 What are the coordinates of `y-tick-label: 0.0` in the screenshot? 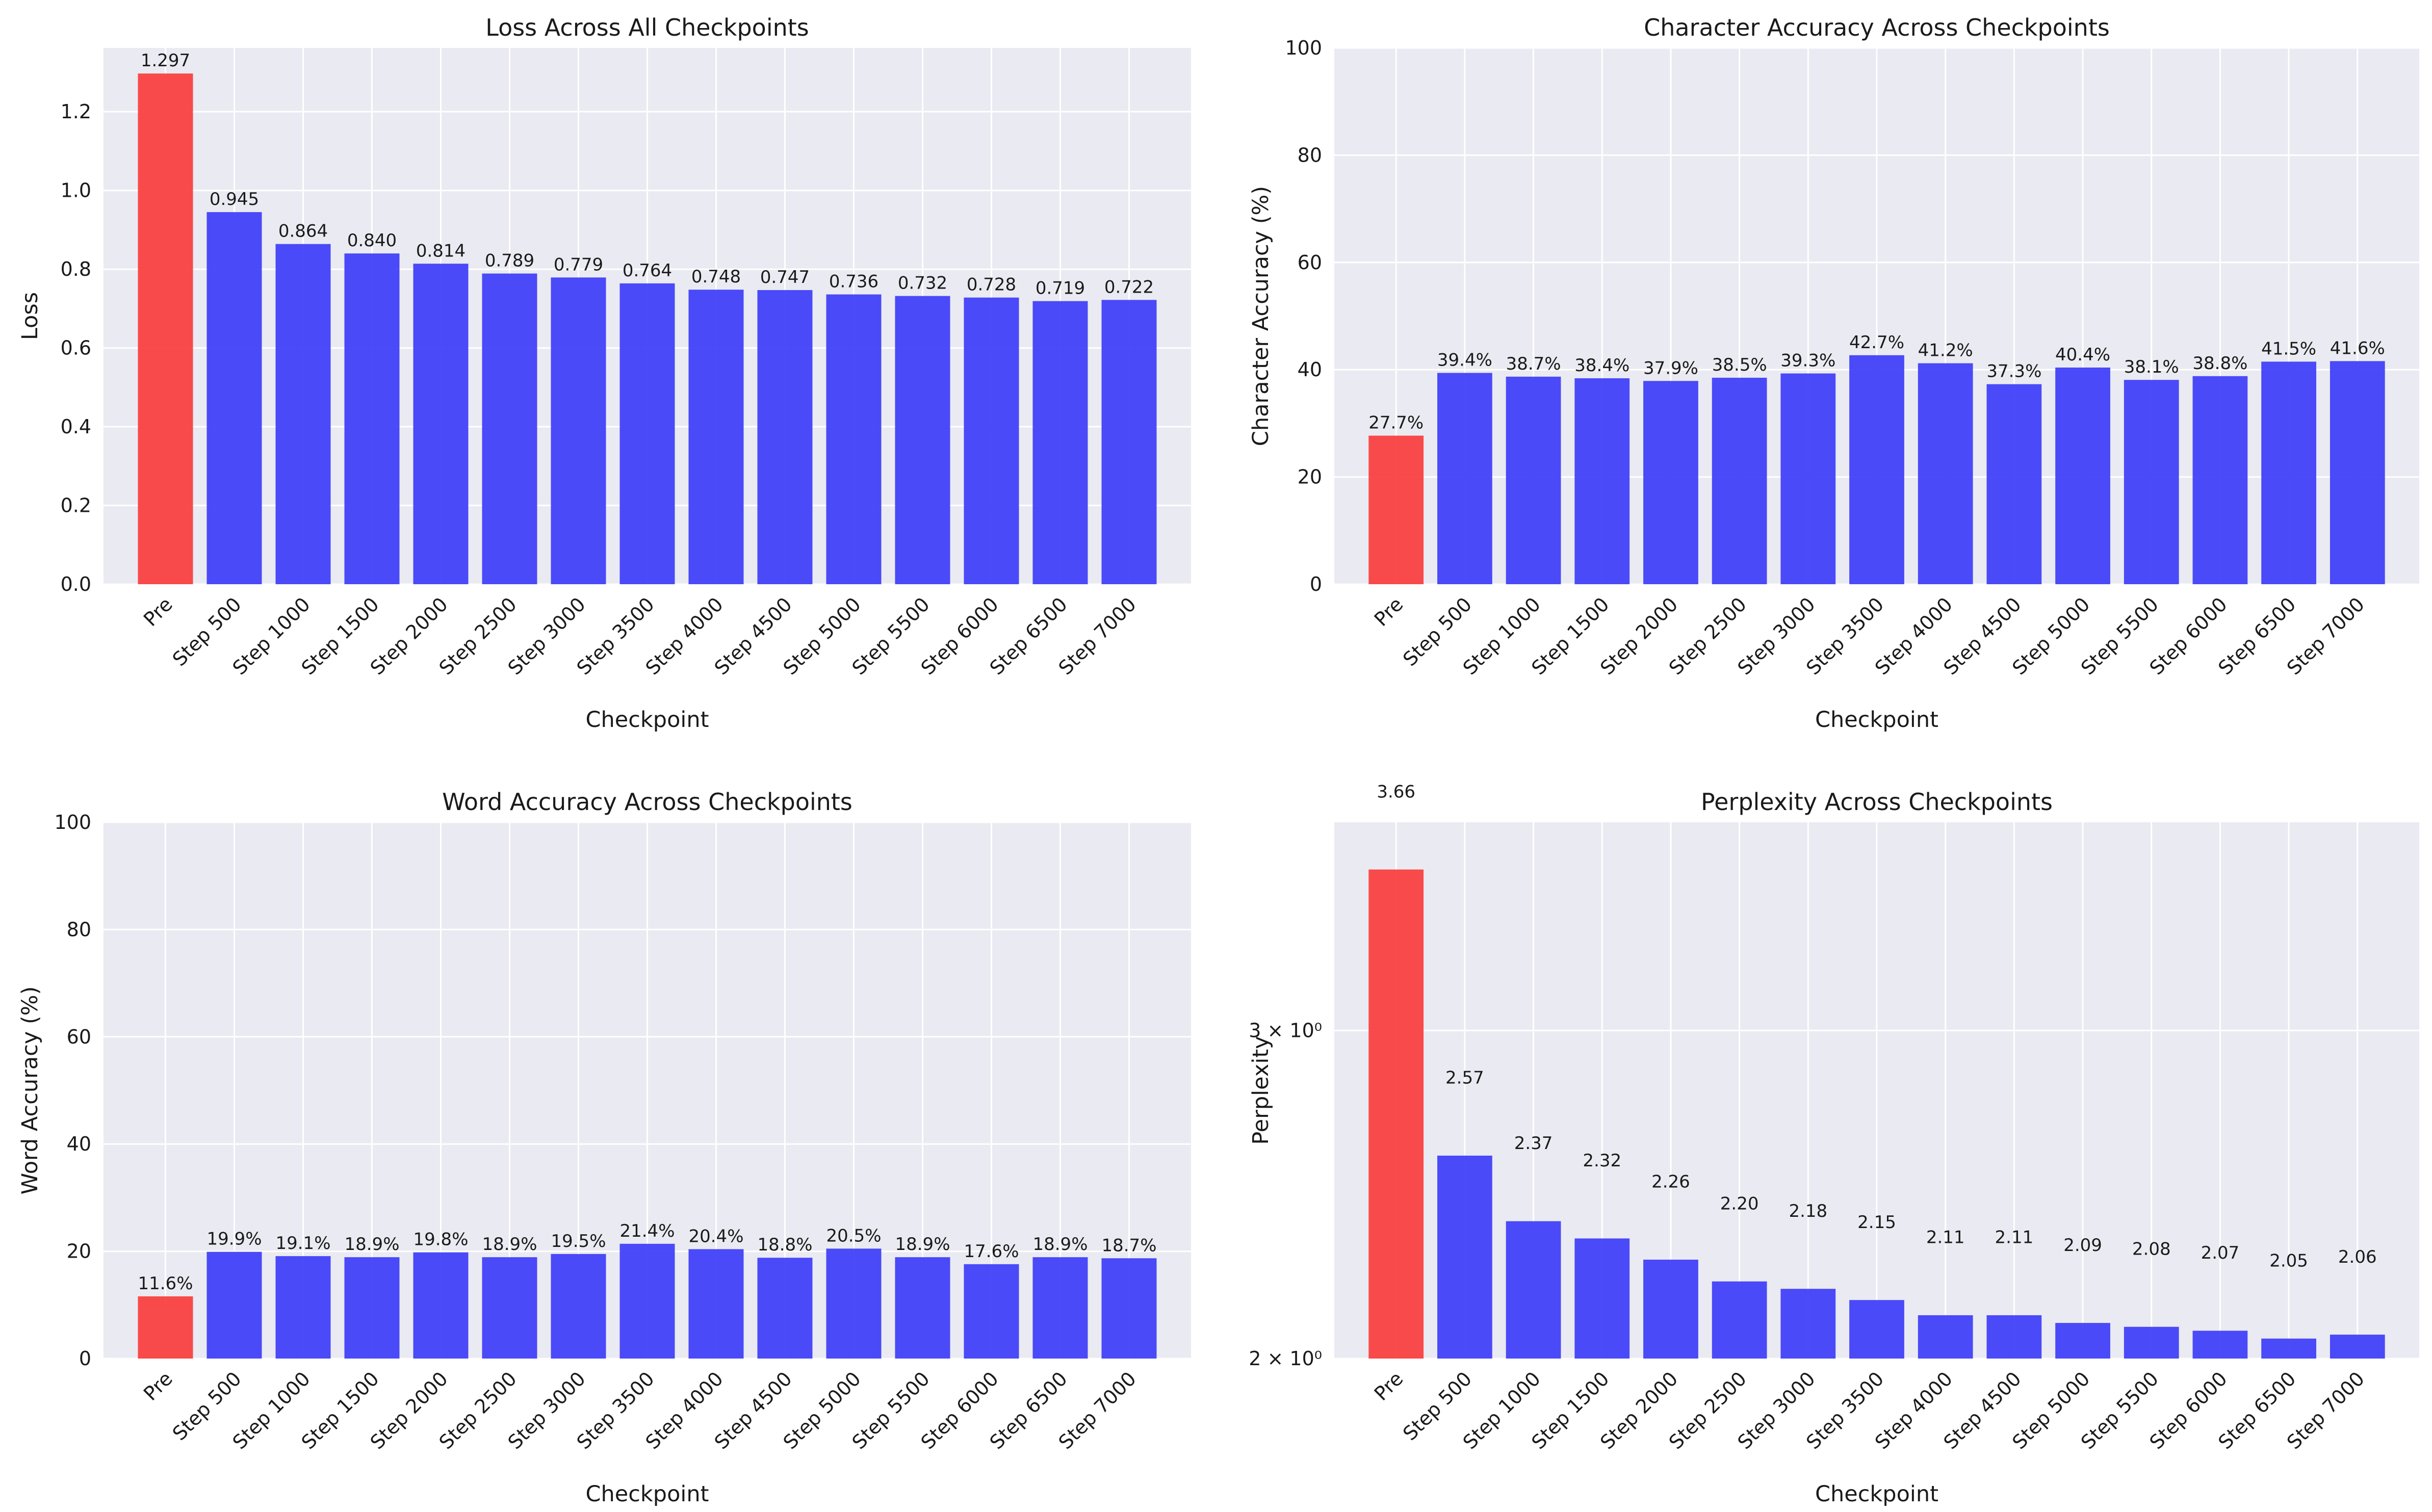 It's located at (76, 584).